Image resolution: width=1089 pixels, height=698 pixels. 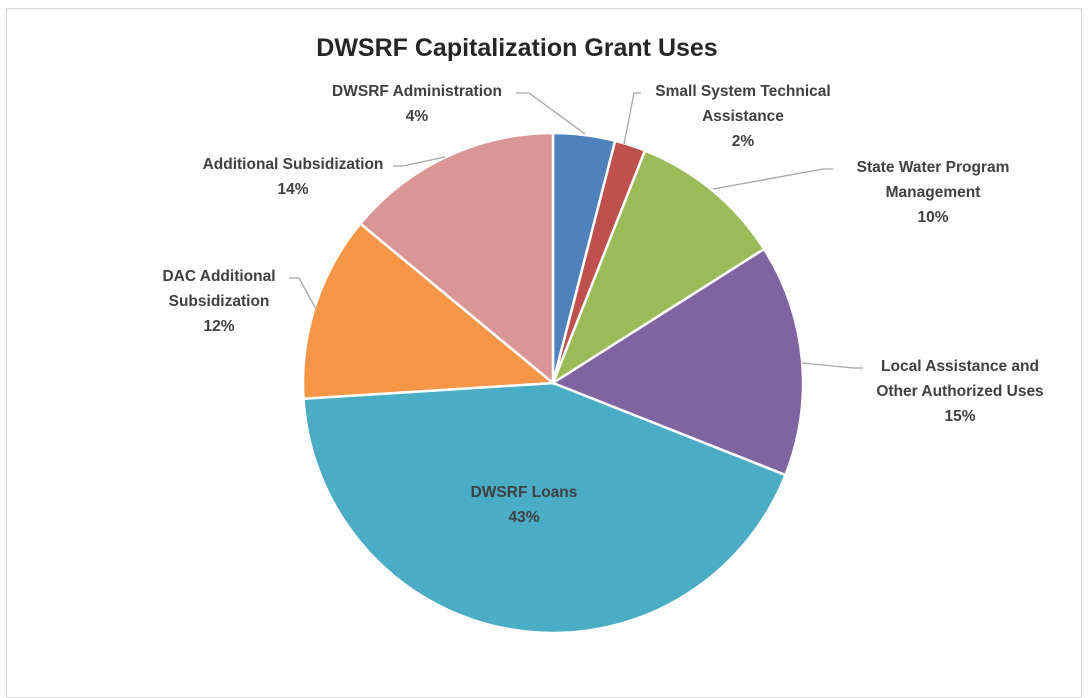 I want to click on data-label-category: Other Authorized Uses, so click(x=959, y=391).